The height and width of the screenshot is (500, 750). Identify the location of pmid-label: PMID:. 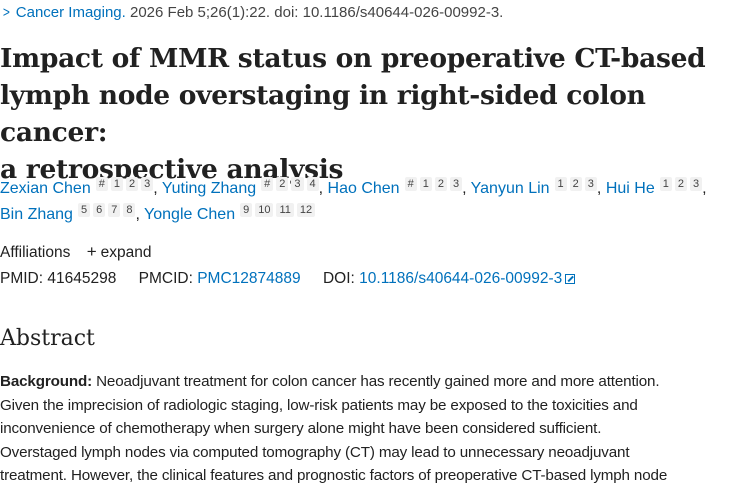
(22, 278).